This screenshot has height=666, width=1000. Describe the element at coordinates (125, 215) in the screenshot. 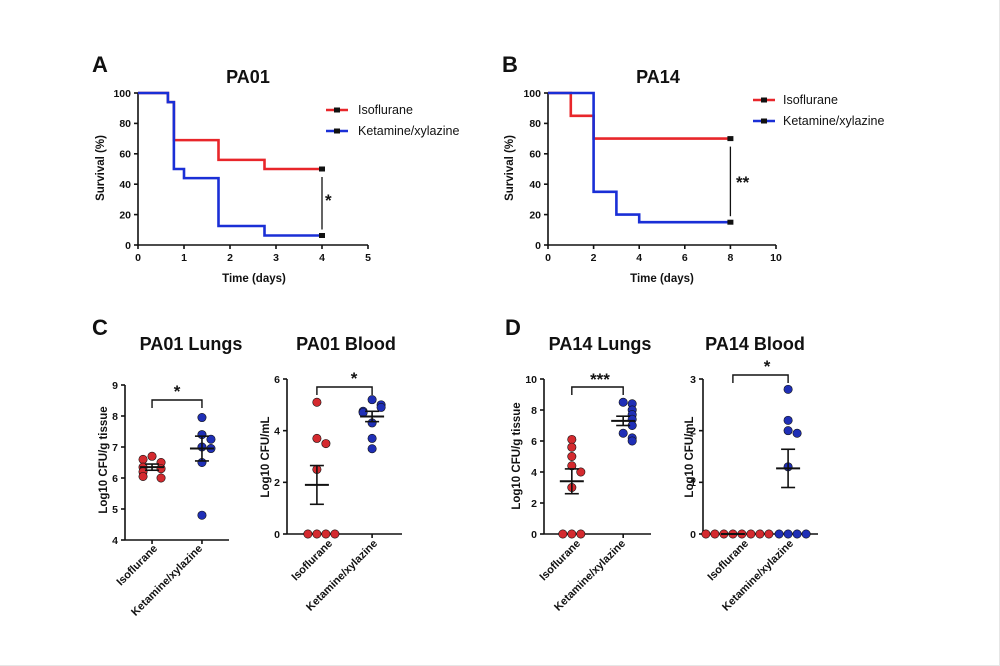

I see `chart-a-y-tick-label: 20` at that location.